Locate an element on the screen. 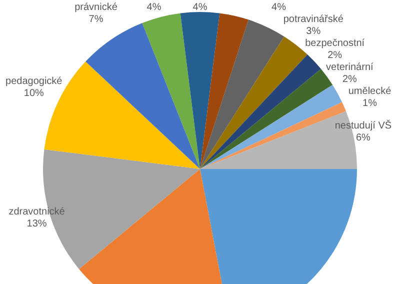 The height and width of the screenshot is (284, 400). data-label: 10% is located at coordinates (34, 94).